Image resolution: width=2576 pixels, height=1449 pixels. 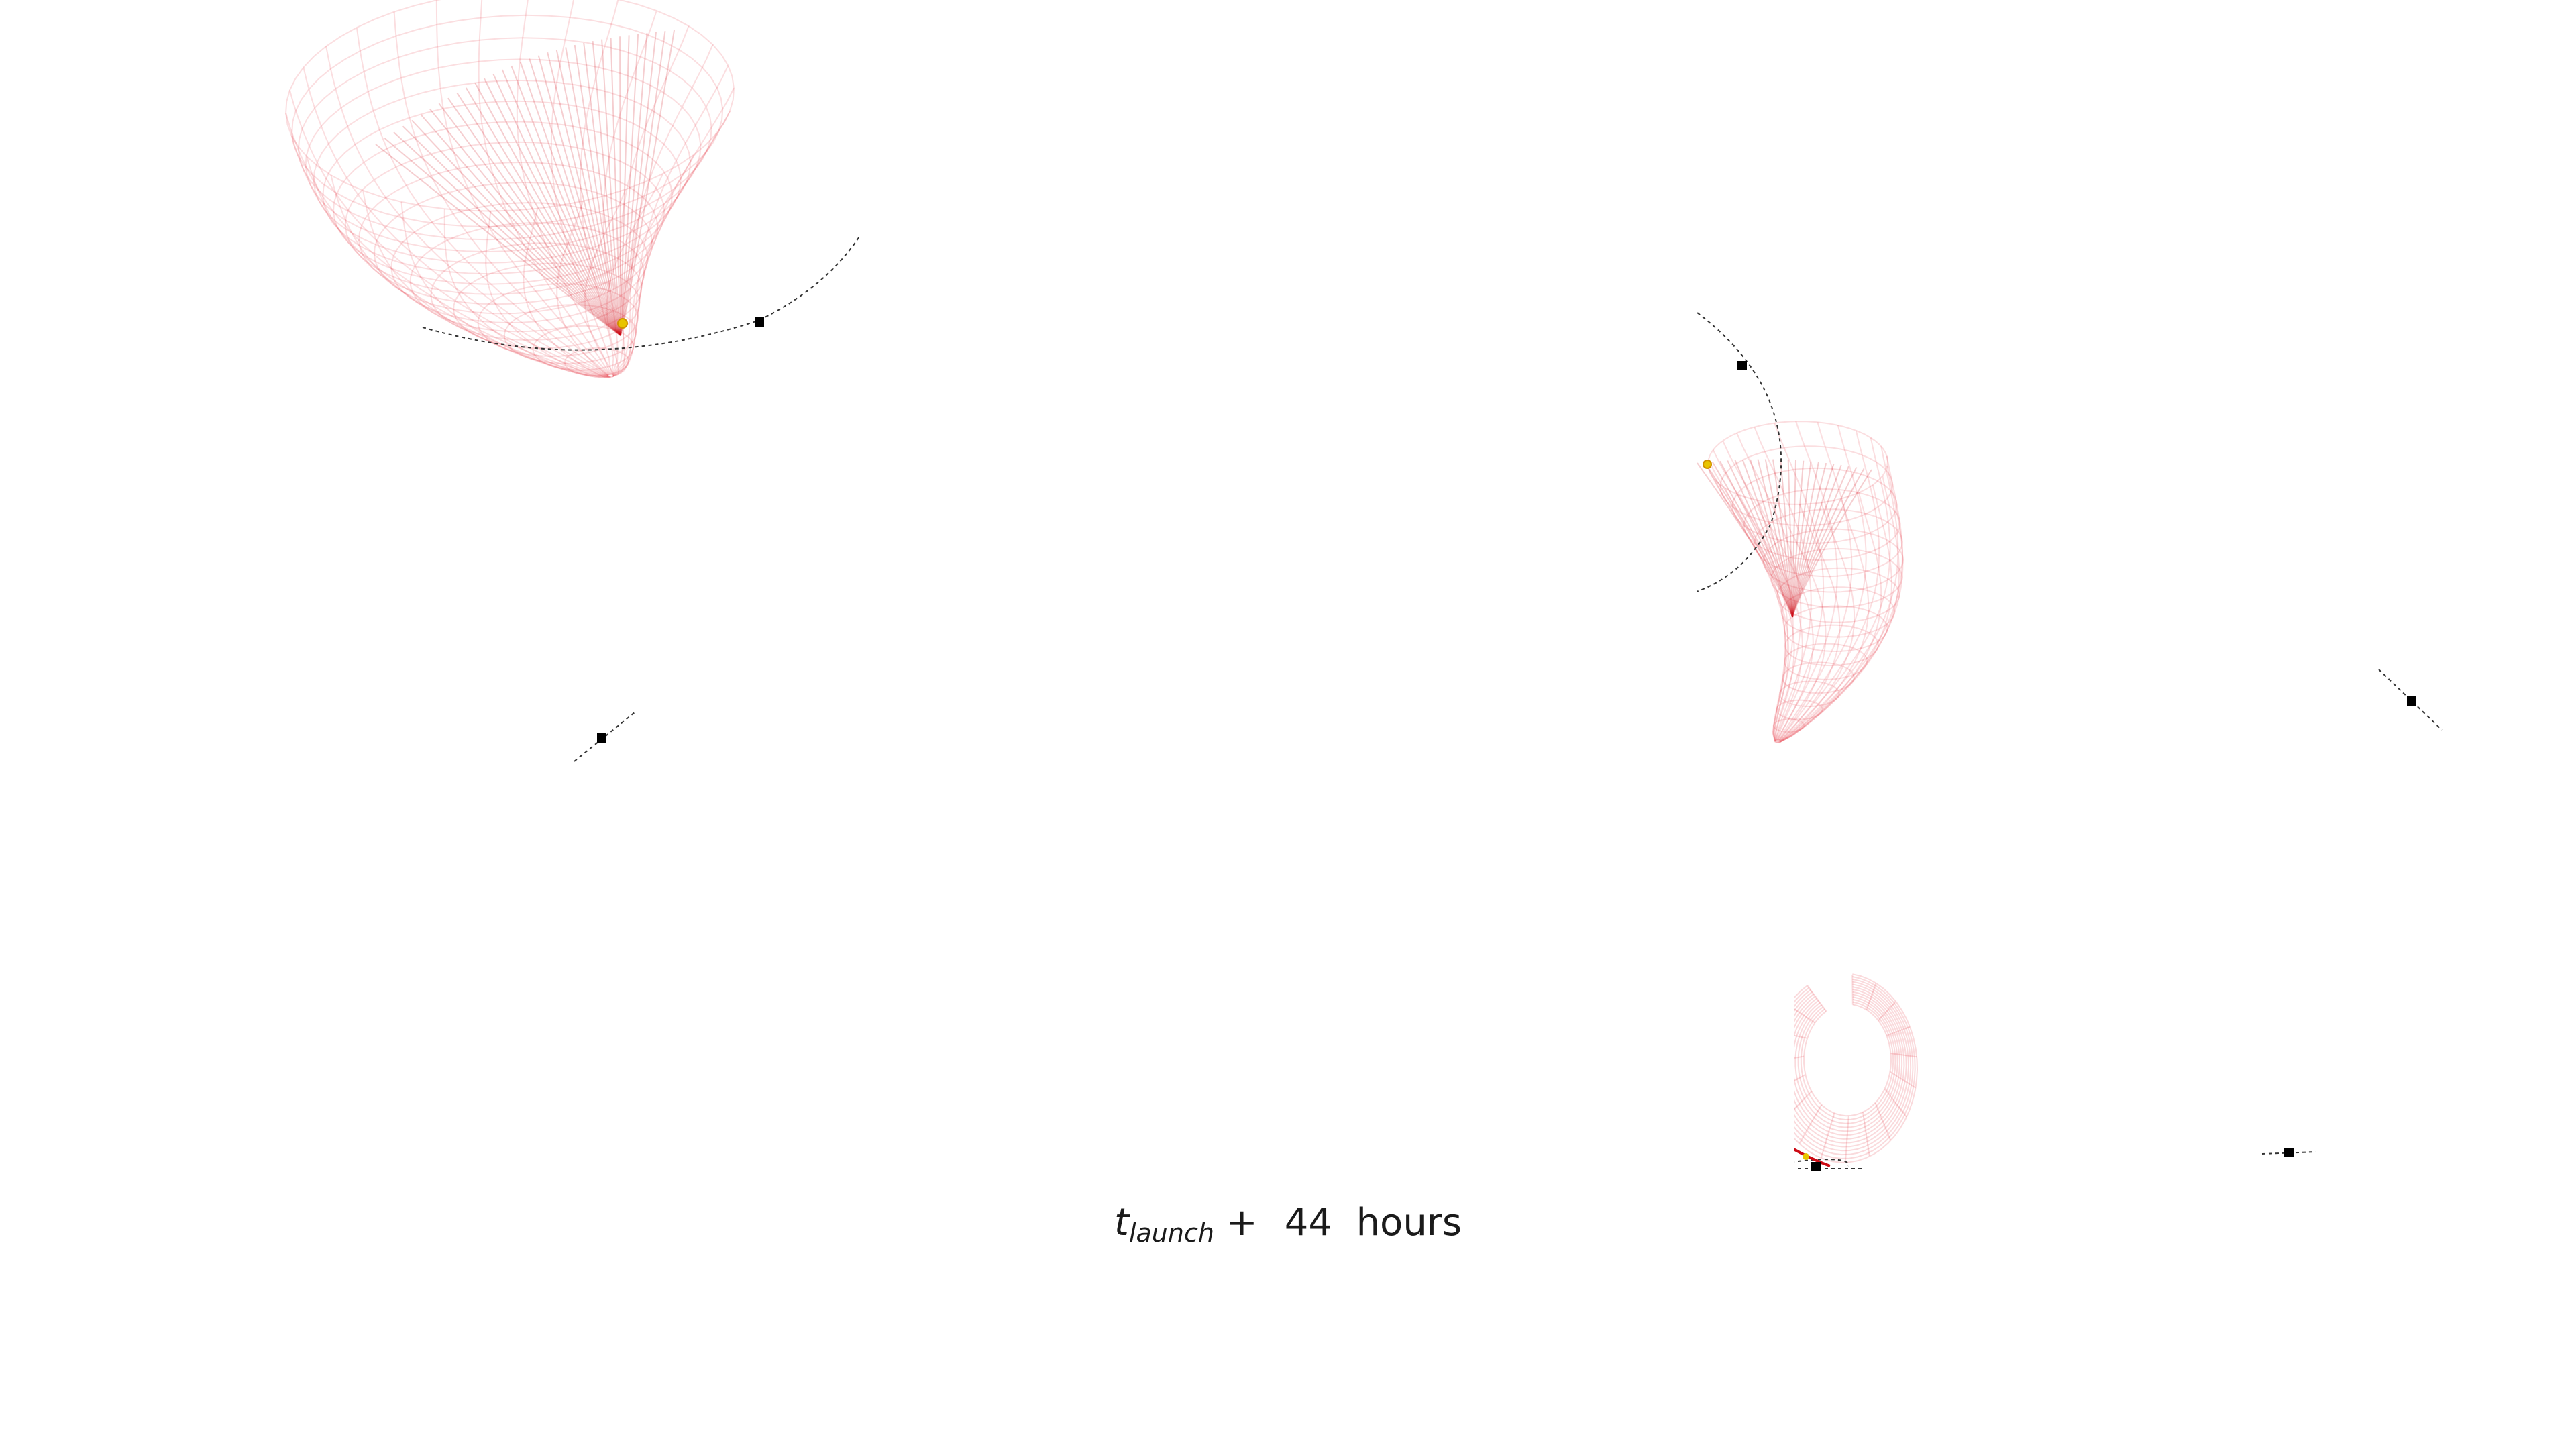 I want to click on hours-unit: hours, so click(x=1409, y=1222).